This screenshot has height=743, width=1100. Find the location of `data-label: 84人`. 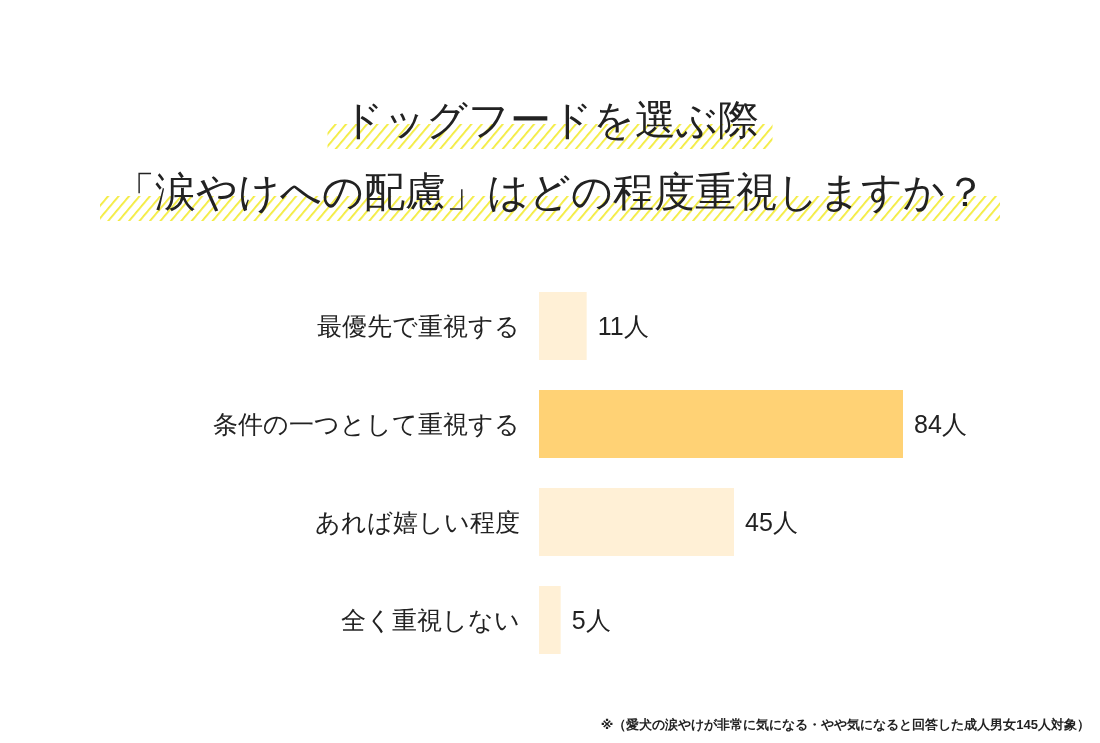

data-label: 84人 is located at coordinates (940, 424).